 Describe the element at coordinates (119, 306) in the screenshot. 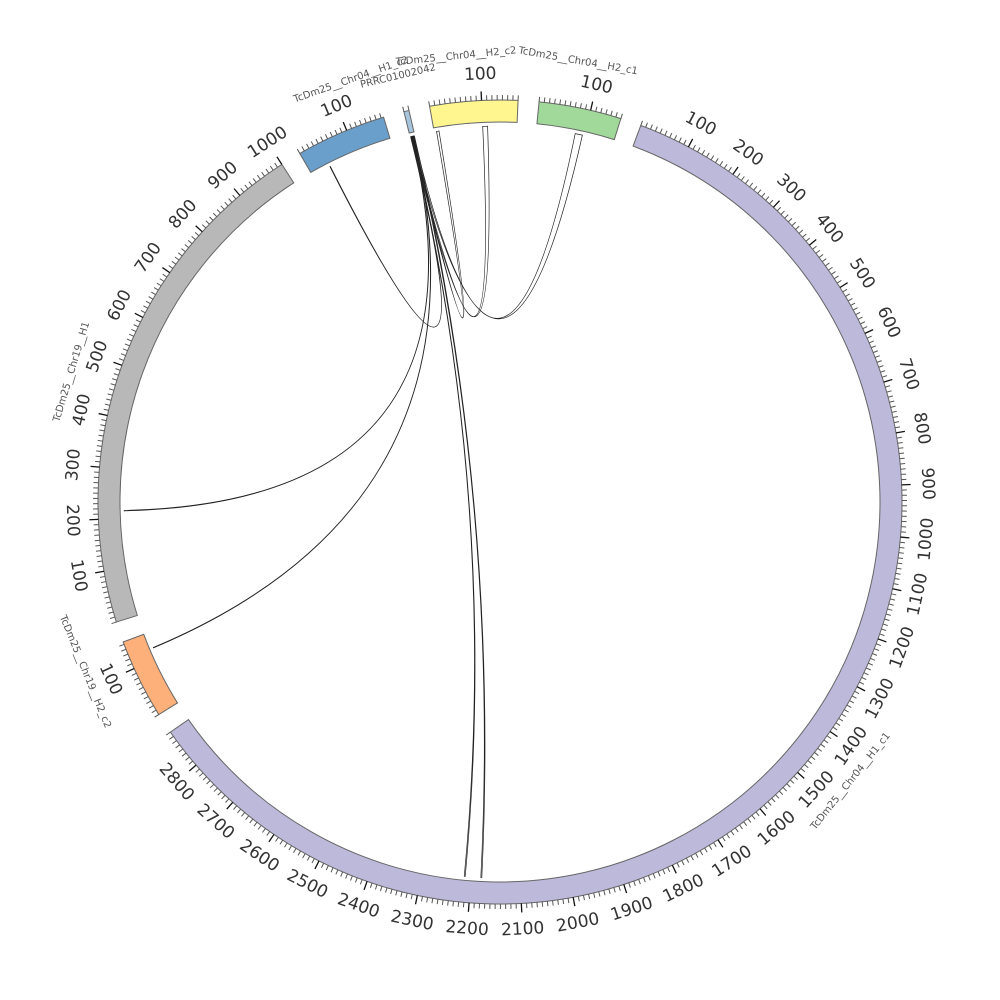

I see `tick-label: 600` at that location.